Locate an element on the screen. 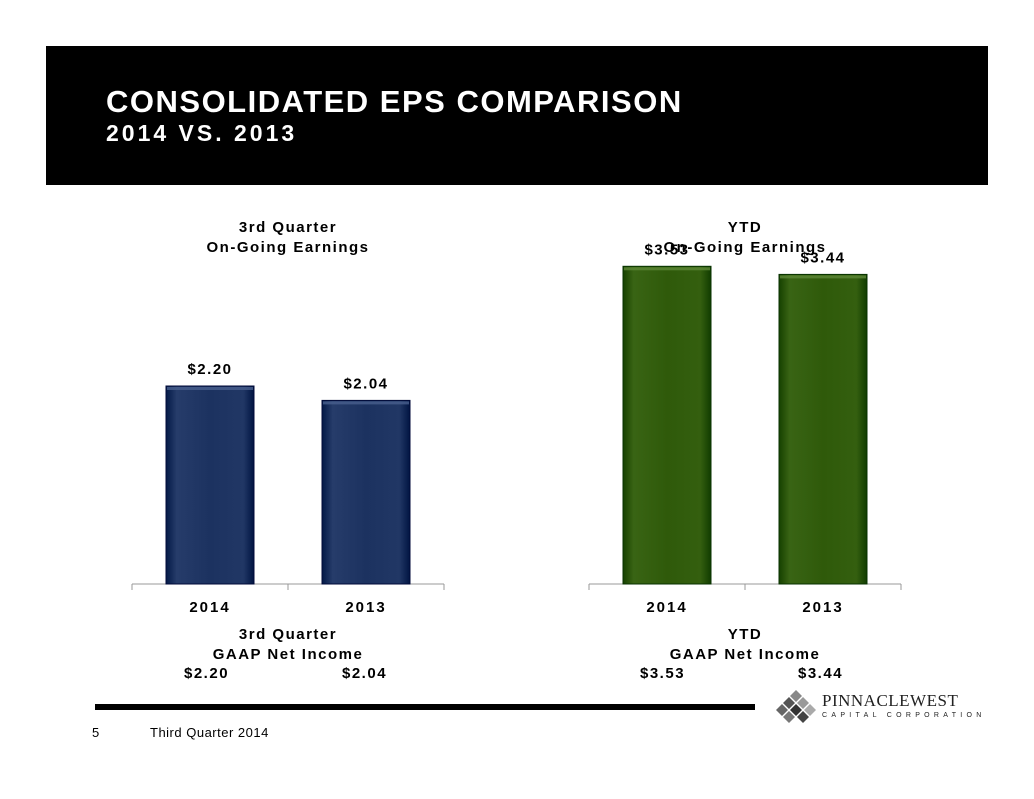 The width and height of the screenshot is (1034, 799). chart-title-ytd-line2: On-Going Earnings is located at coordinates (745, 247).